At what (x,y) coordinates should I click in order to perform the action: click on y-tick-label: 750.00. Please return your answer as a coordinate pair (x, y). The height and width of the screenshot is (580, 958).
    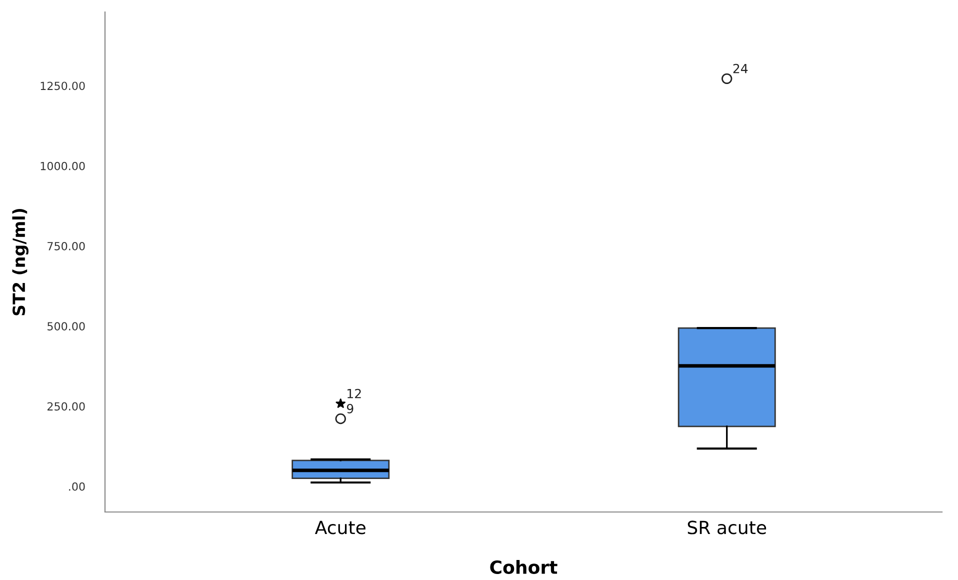
    Looking at the image, I should click on (66, 246).